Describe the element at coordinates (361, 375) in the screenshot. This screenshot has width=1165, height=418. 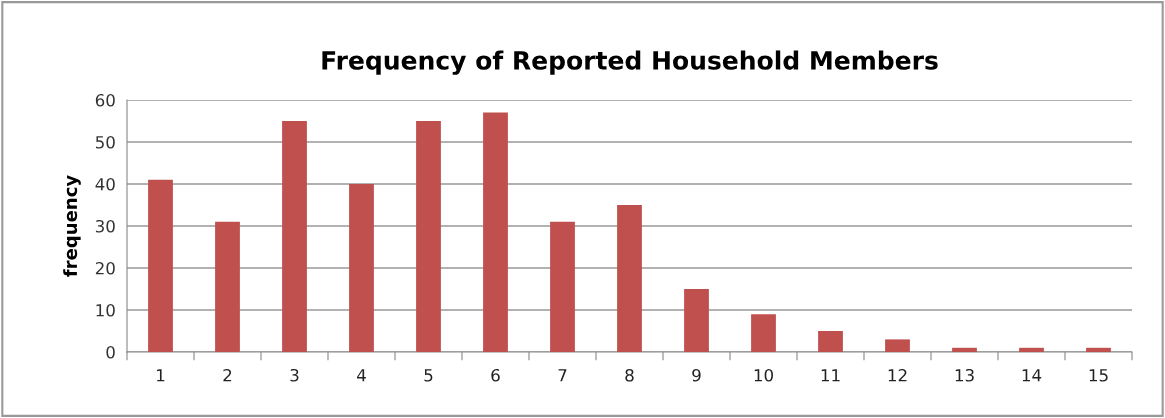
I see `x-tick-label: 4` at that location.